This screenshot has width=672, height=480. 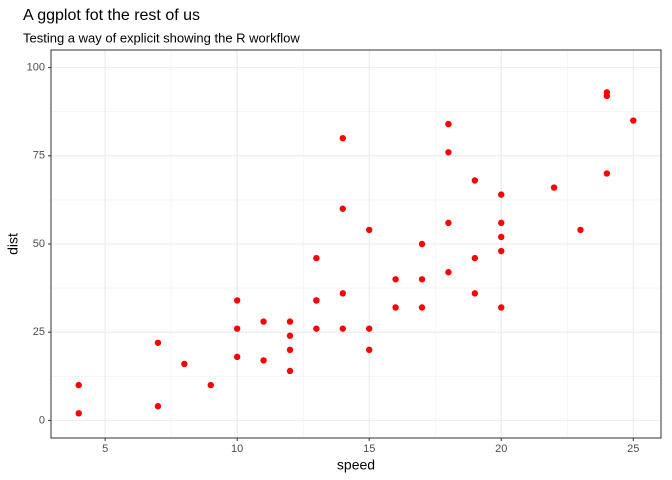 I want to click on chart-title: A ggplot fot the rest of us, so click(x=111, y=15).